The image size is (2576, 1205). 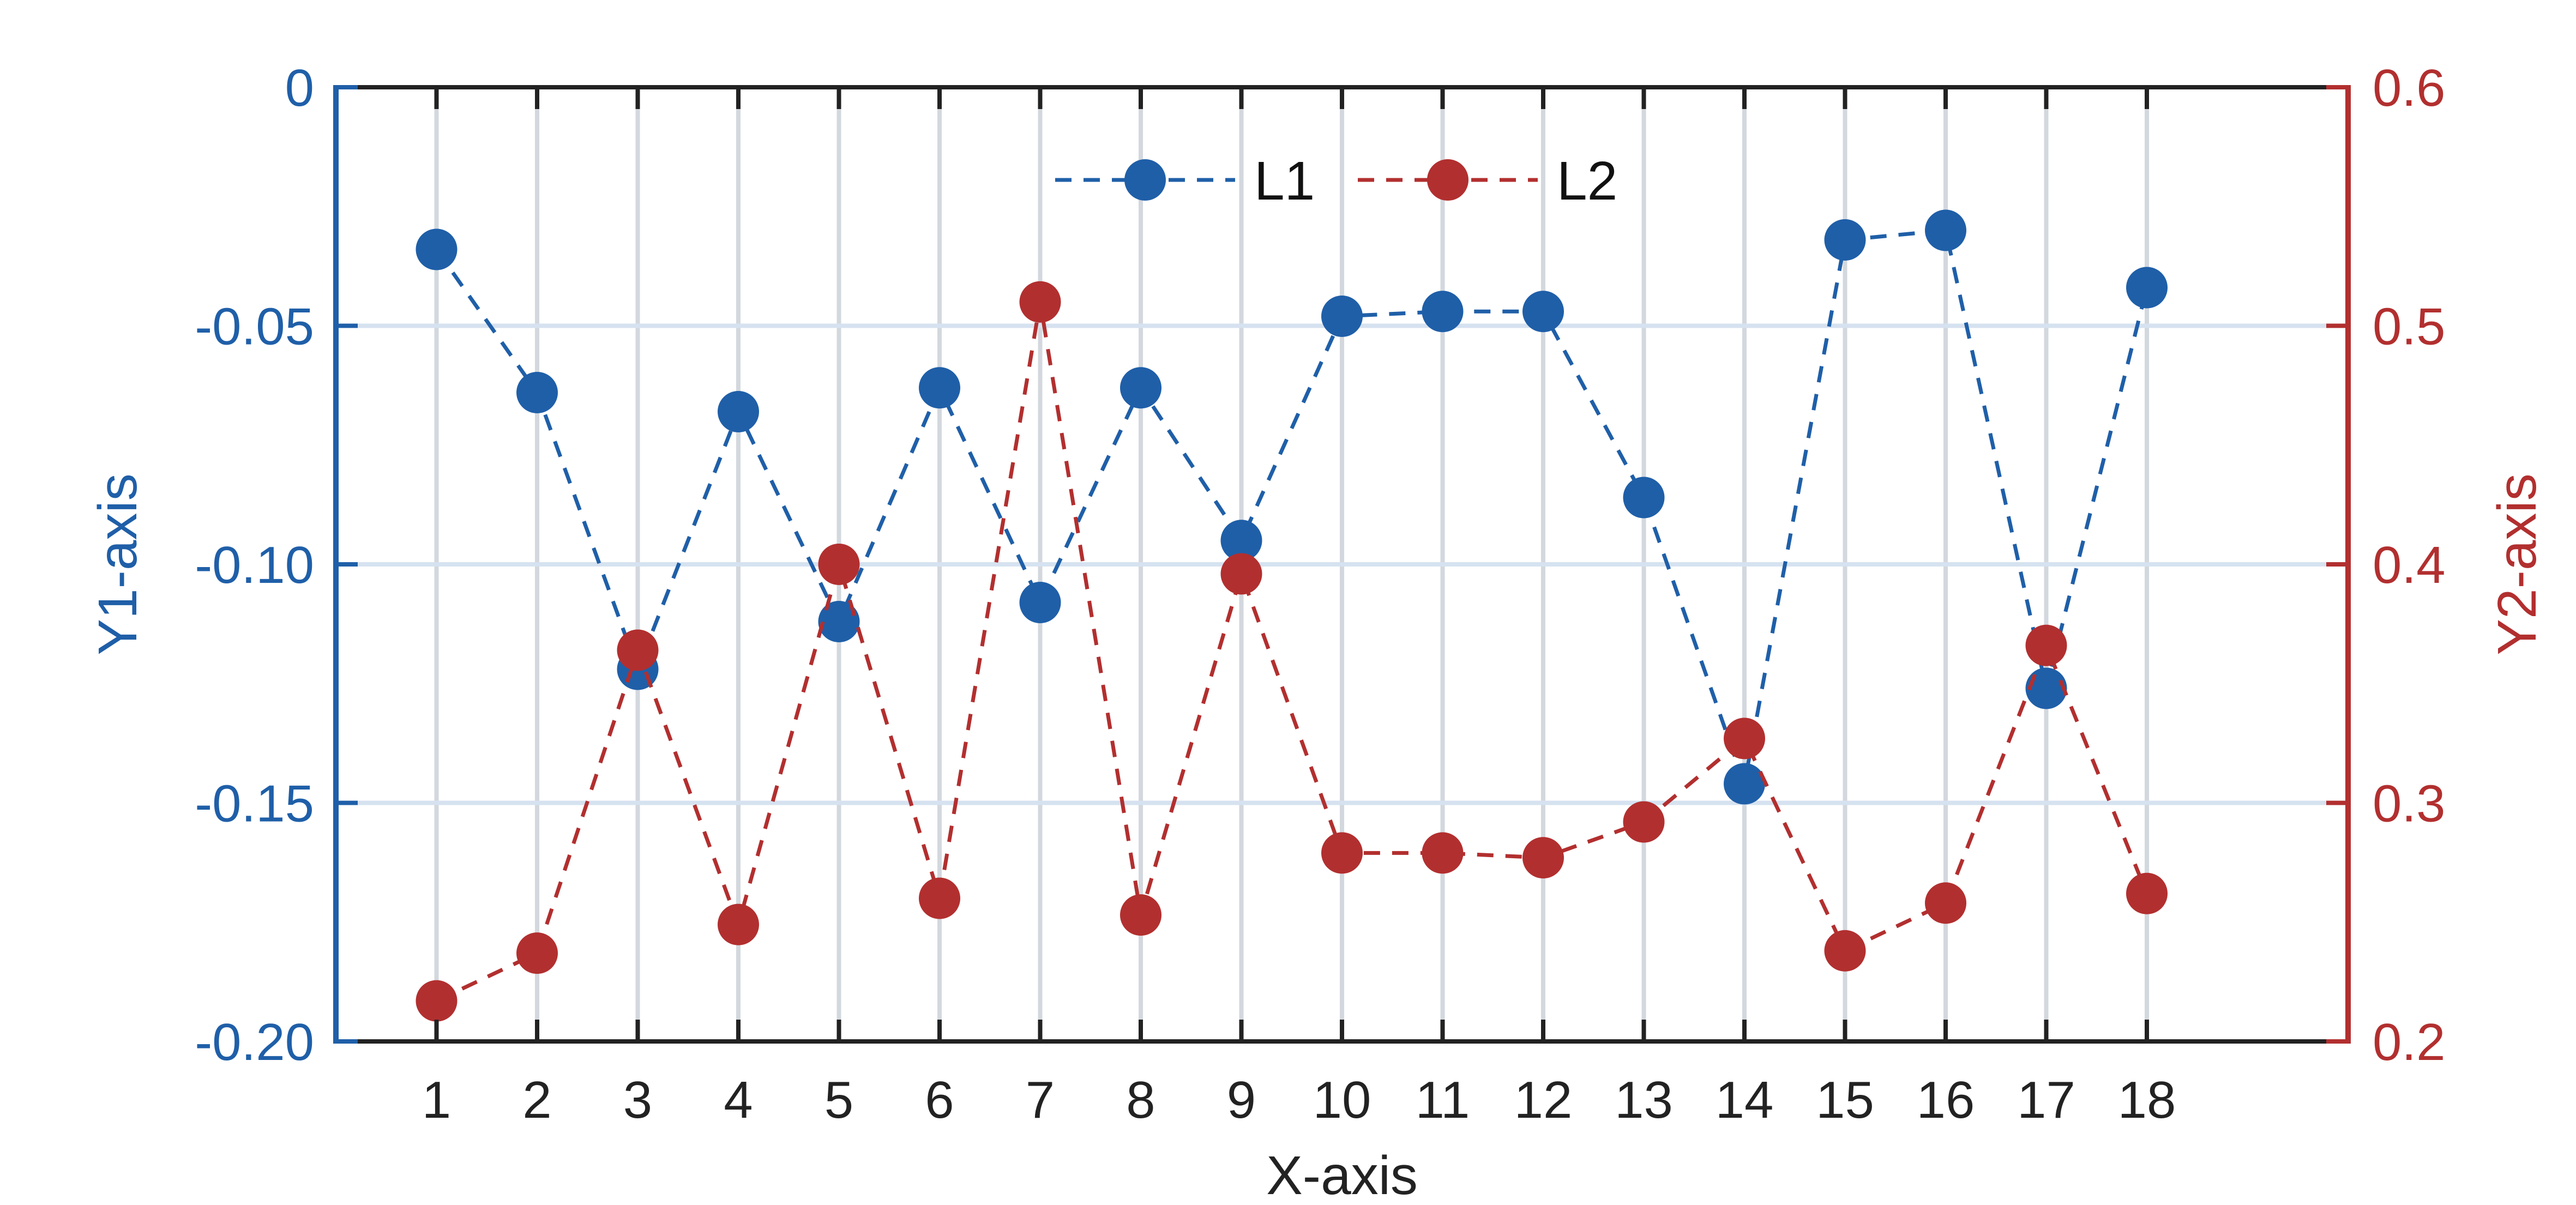 What do you see at coordinates (254, 804) in the screenshot?
I see `y1-tick-label-3: -0.15` at bounding box center [254, 804].